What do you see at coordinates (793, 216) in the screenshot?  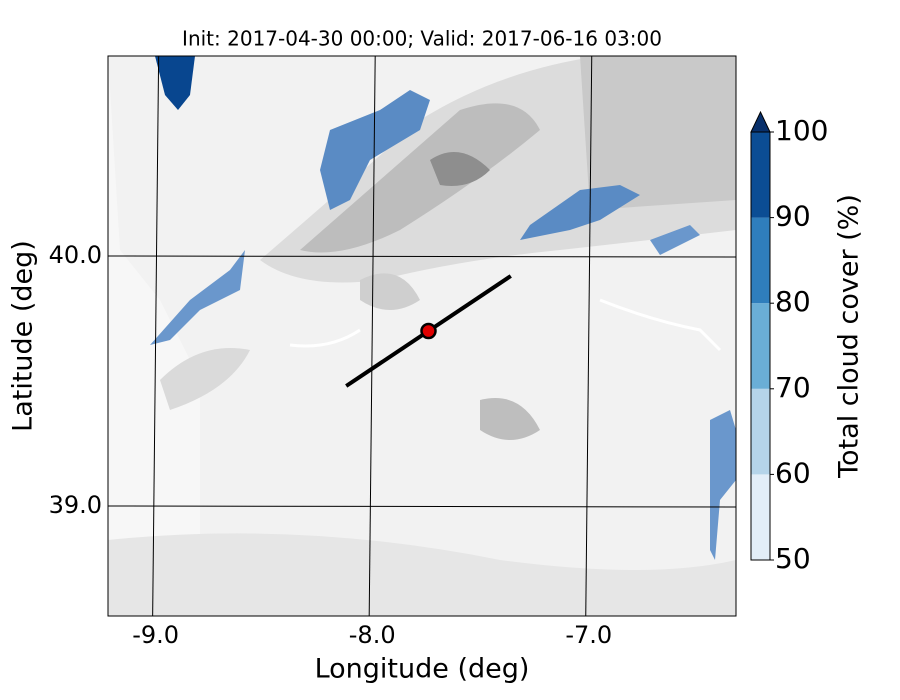 I see `colorbar-tick-label: 90` at bounding box center [793, 216].